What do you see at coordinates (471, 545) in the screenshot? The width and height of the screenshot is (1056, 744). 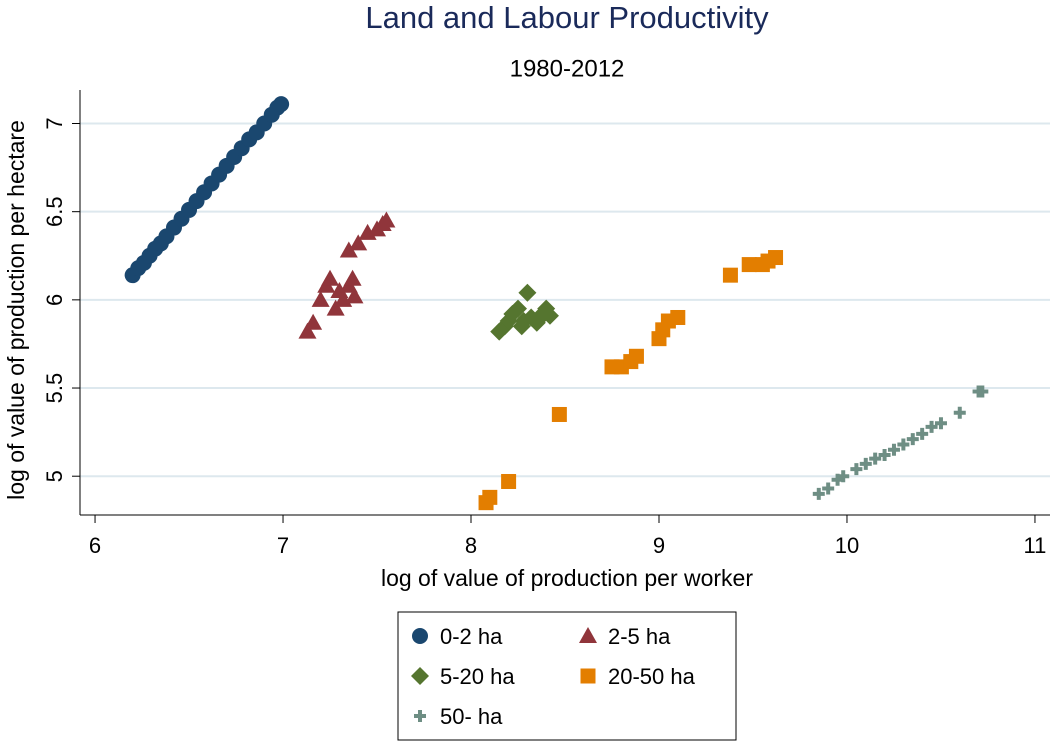 I see `x-tick-label: 8` at bounding box center [471, 545].